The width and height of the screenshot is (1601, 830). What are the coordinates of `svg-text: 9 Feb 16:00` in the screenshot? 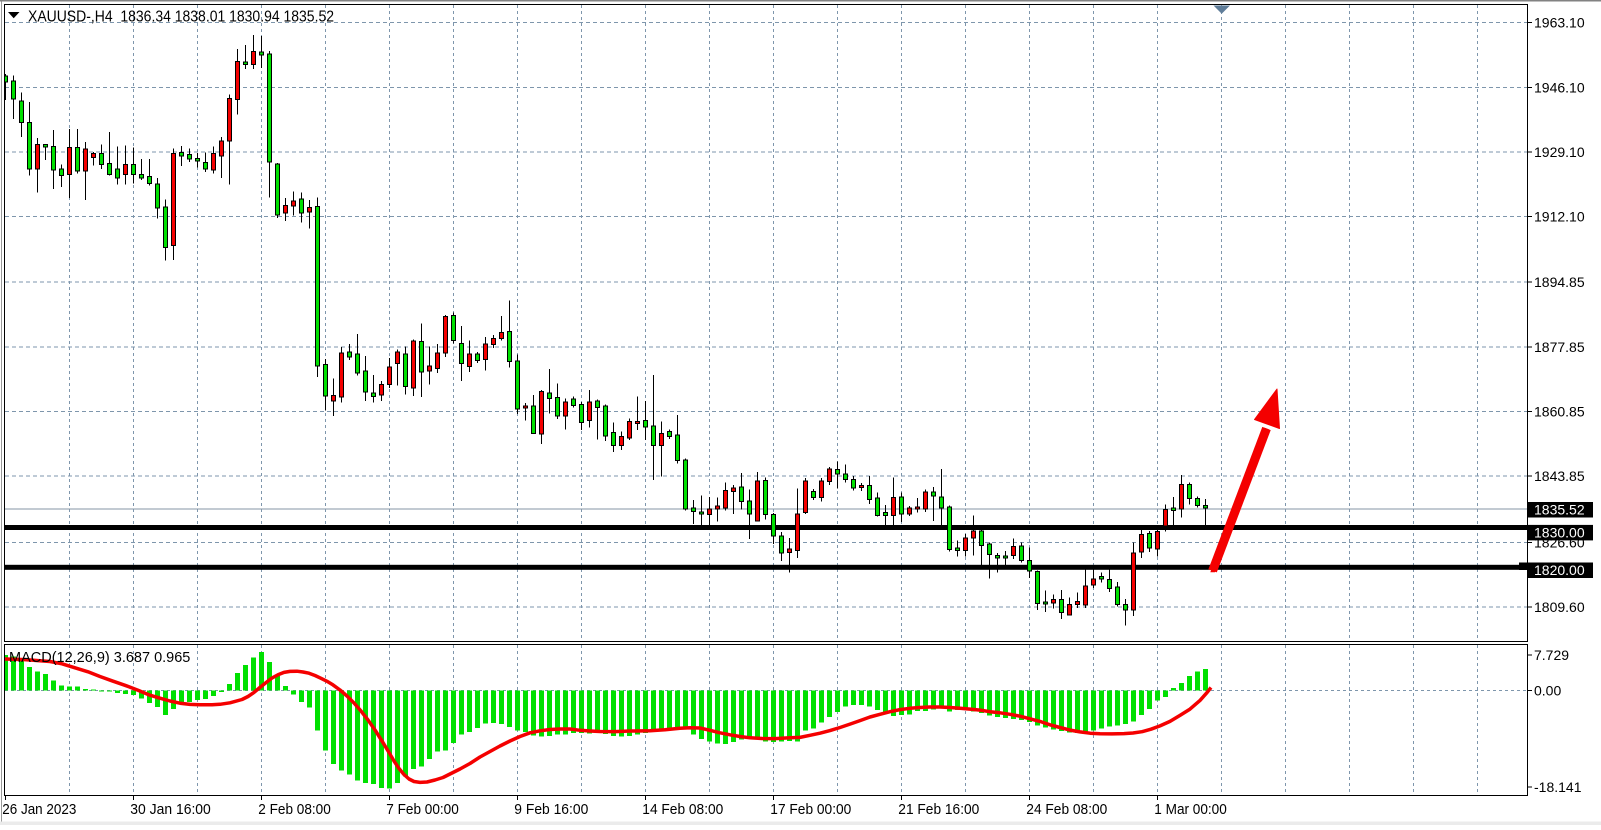 It's located at (551, 809).